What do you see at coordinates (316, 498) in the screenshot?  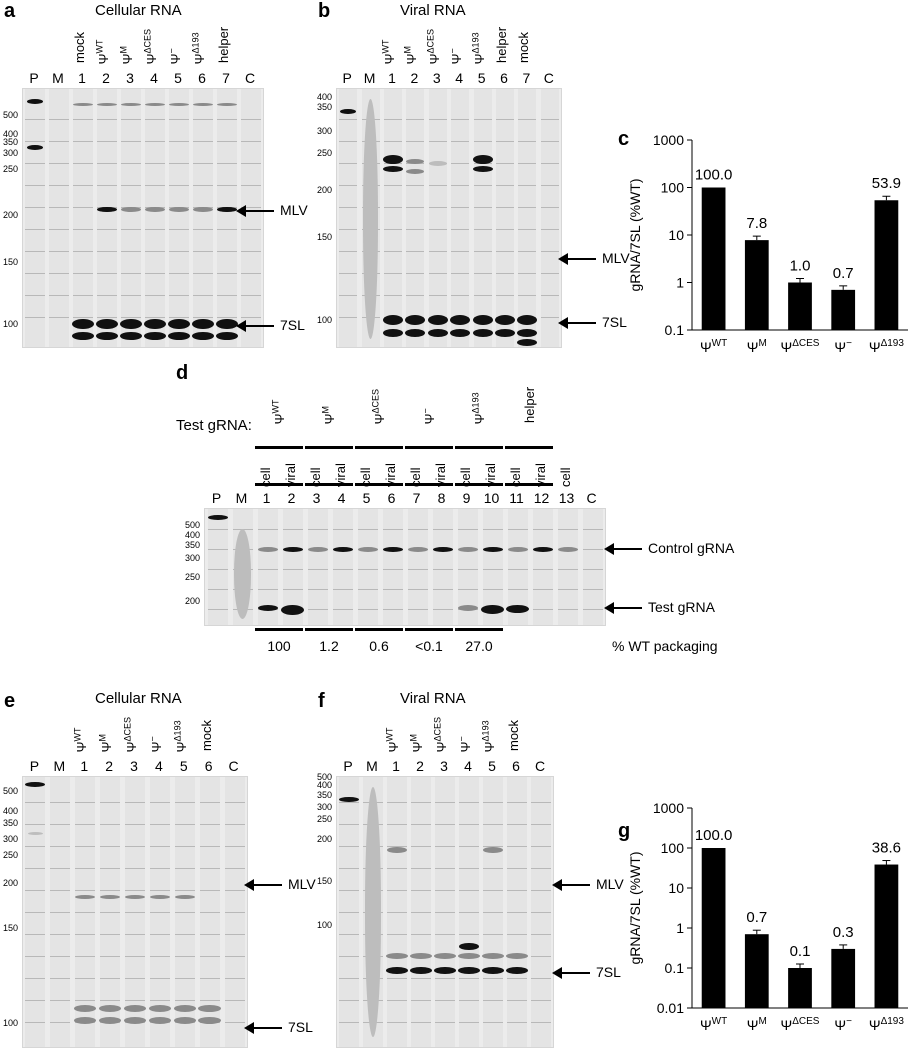 I see `d-lane-label: 3` at bounding box center [316, 498].